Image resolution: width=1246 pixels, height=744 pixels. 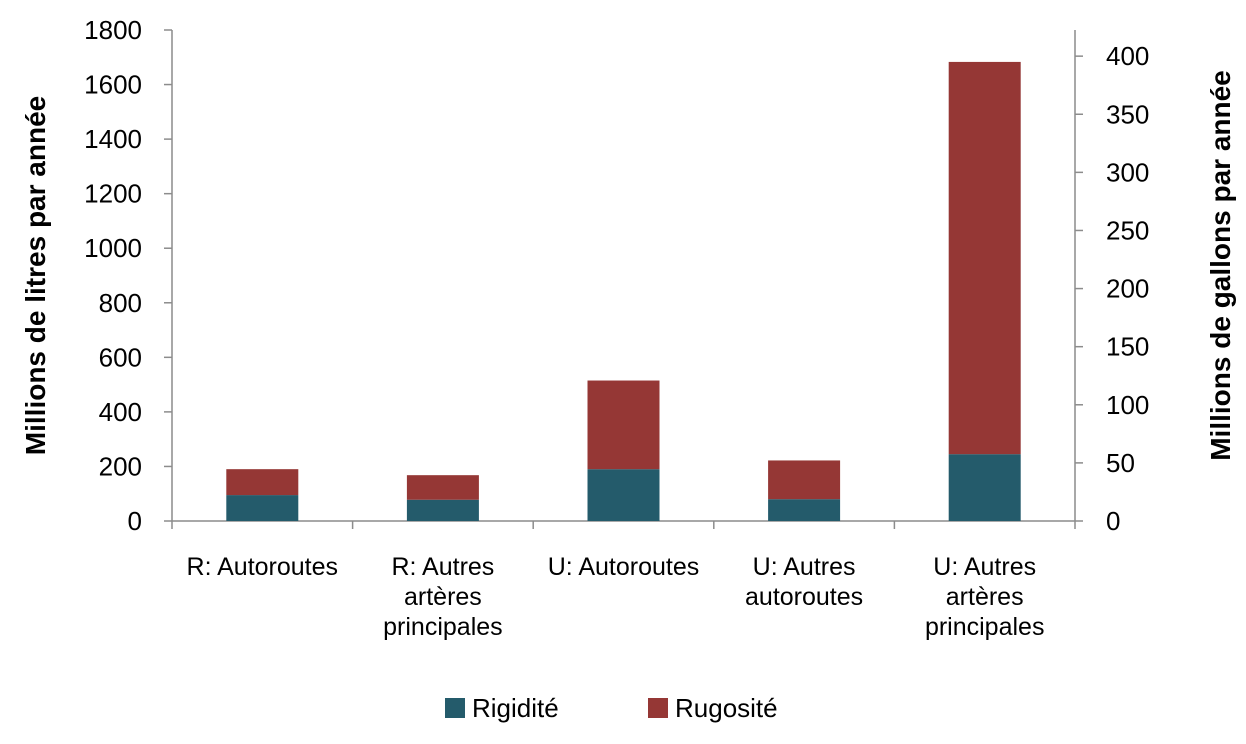 What do you see at coordinates (113, 194) in the screenshot?
I see `y-tick-label-left: 1200` at bounding box center [113, 194].